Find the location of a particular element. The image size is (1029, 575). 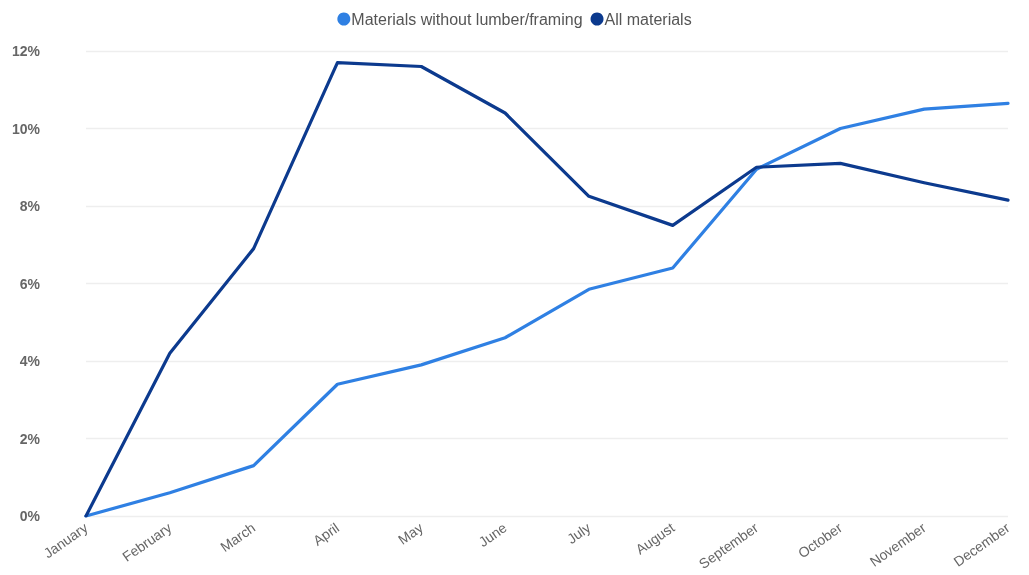

x-tick-label: July is located at coordinates (578, 533).